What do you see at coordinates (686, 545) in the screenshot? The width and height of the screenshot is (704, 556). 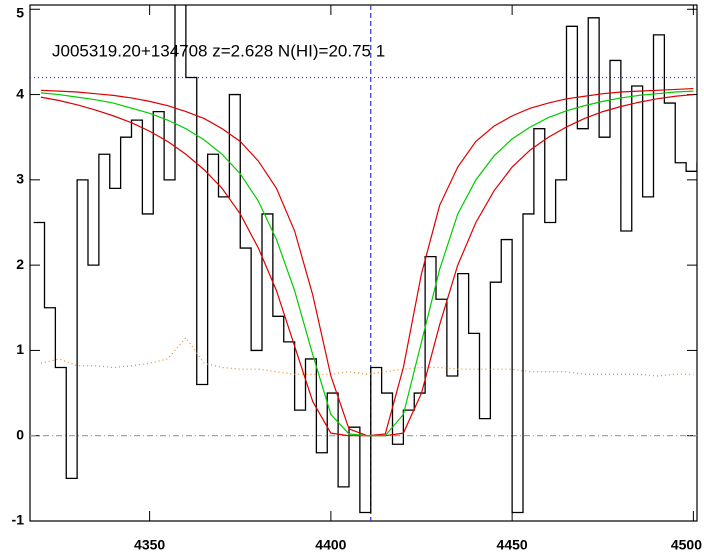 I see `x-tick-label: 4500` at bounding box center [686, 545].